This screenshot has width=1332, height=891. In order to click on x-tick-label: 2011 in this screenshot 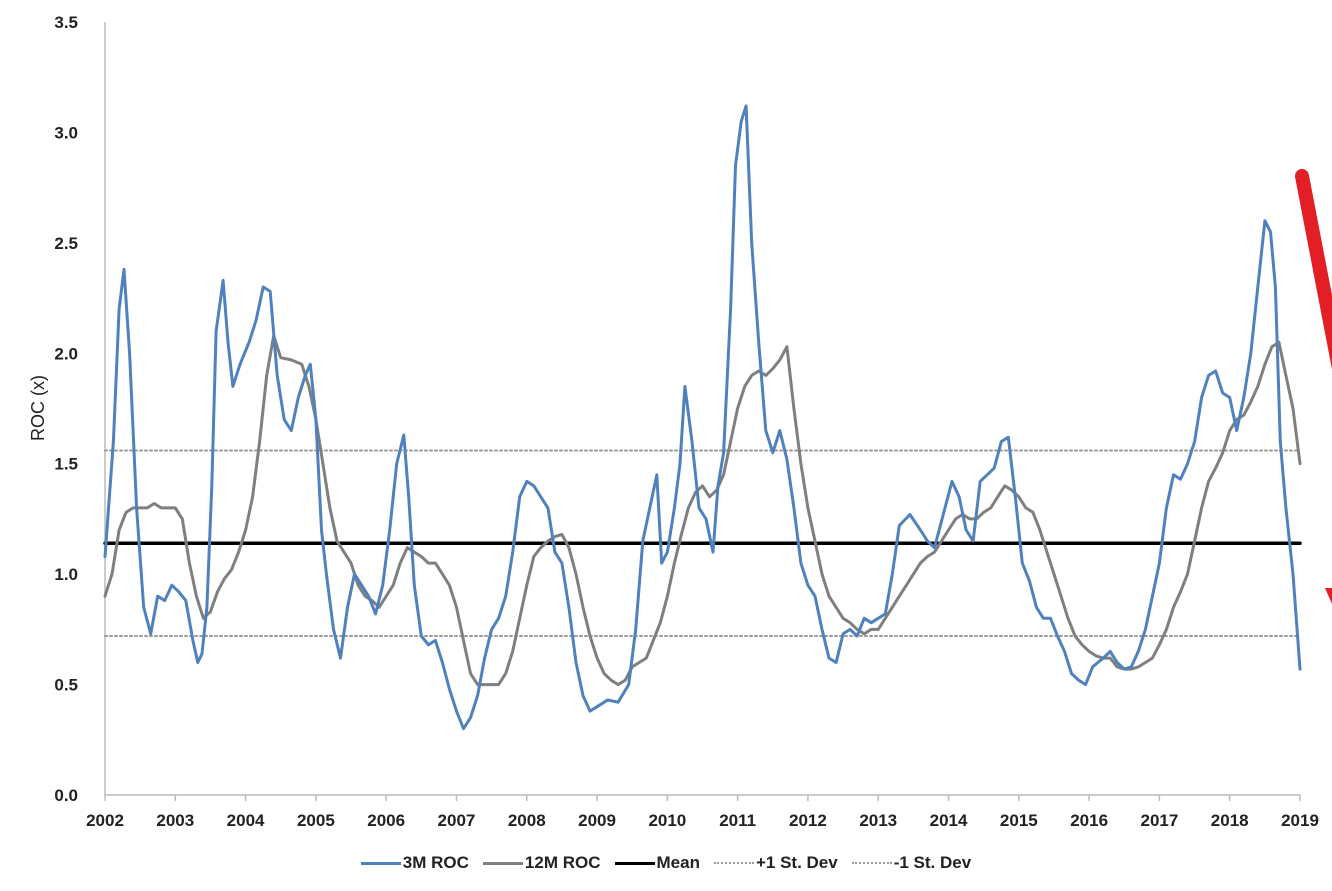, I will do `click(737, 820)`.